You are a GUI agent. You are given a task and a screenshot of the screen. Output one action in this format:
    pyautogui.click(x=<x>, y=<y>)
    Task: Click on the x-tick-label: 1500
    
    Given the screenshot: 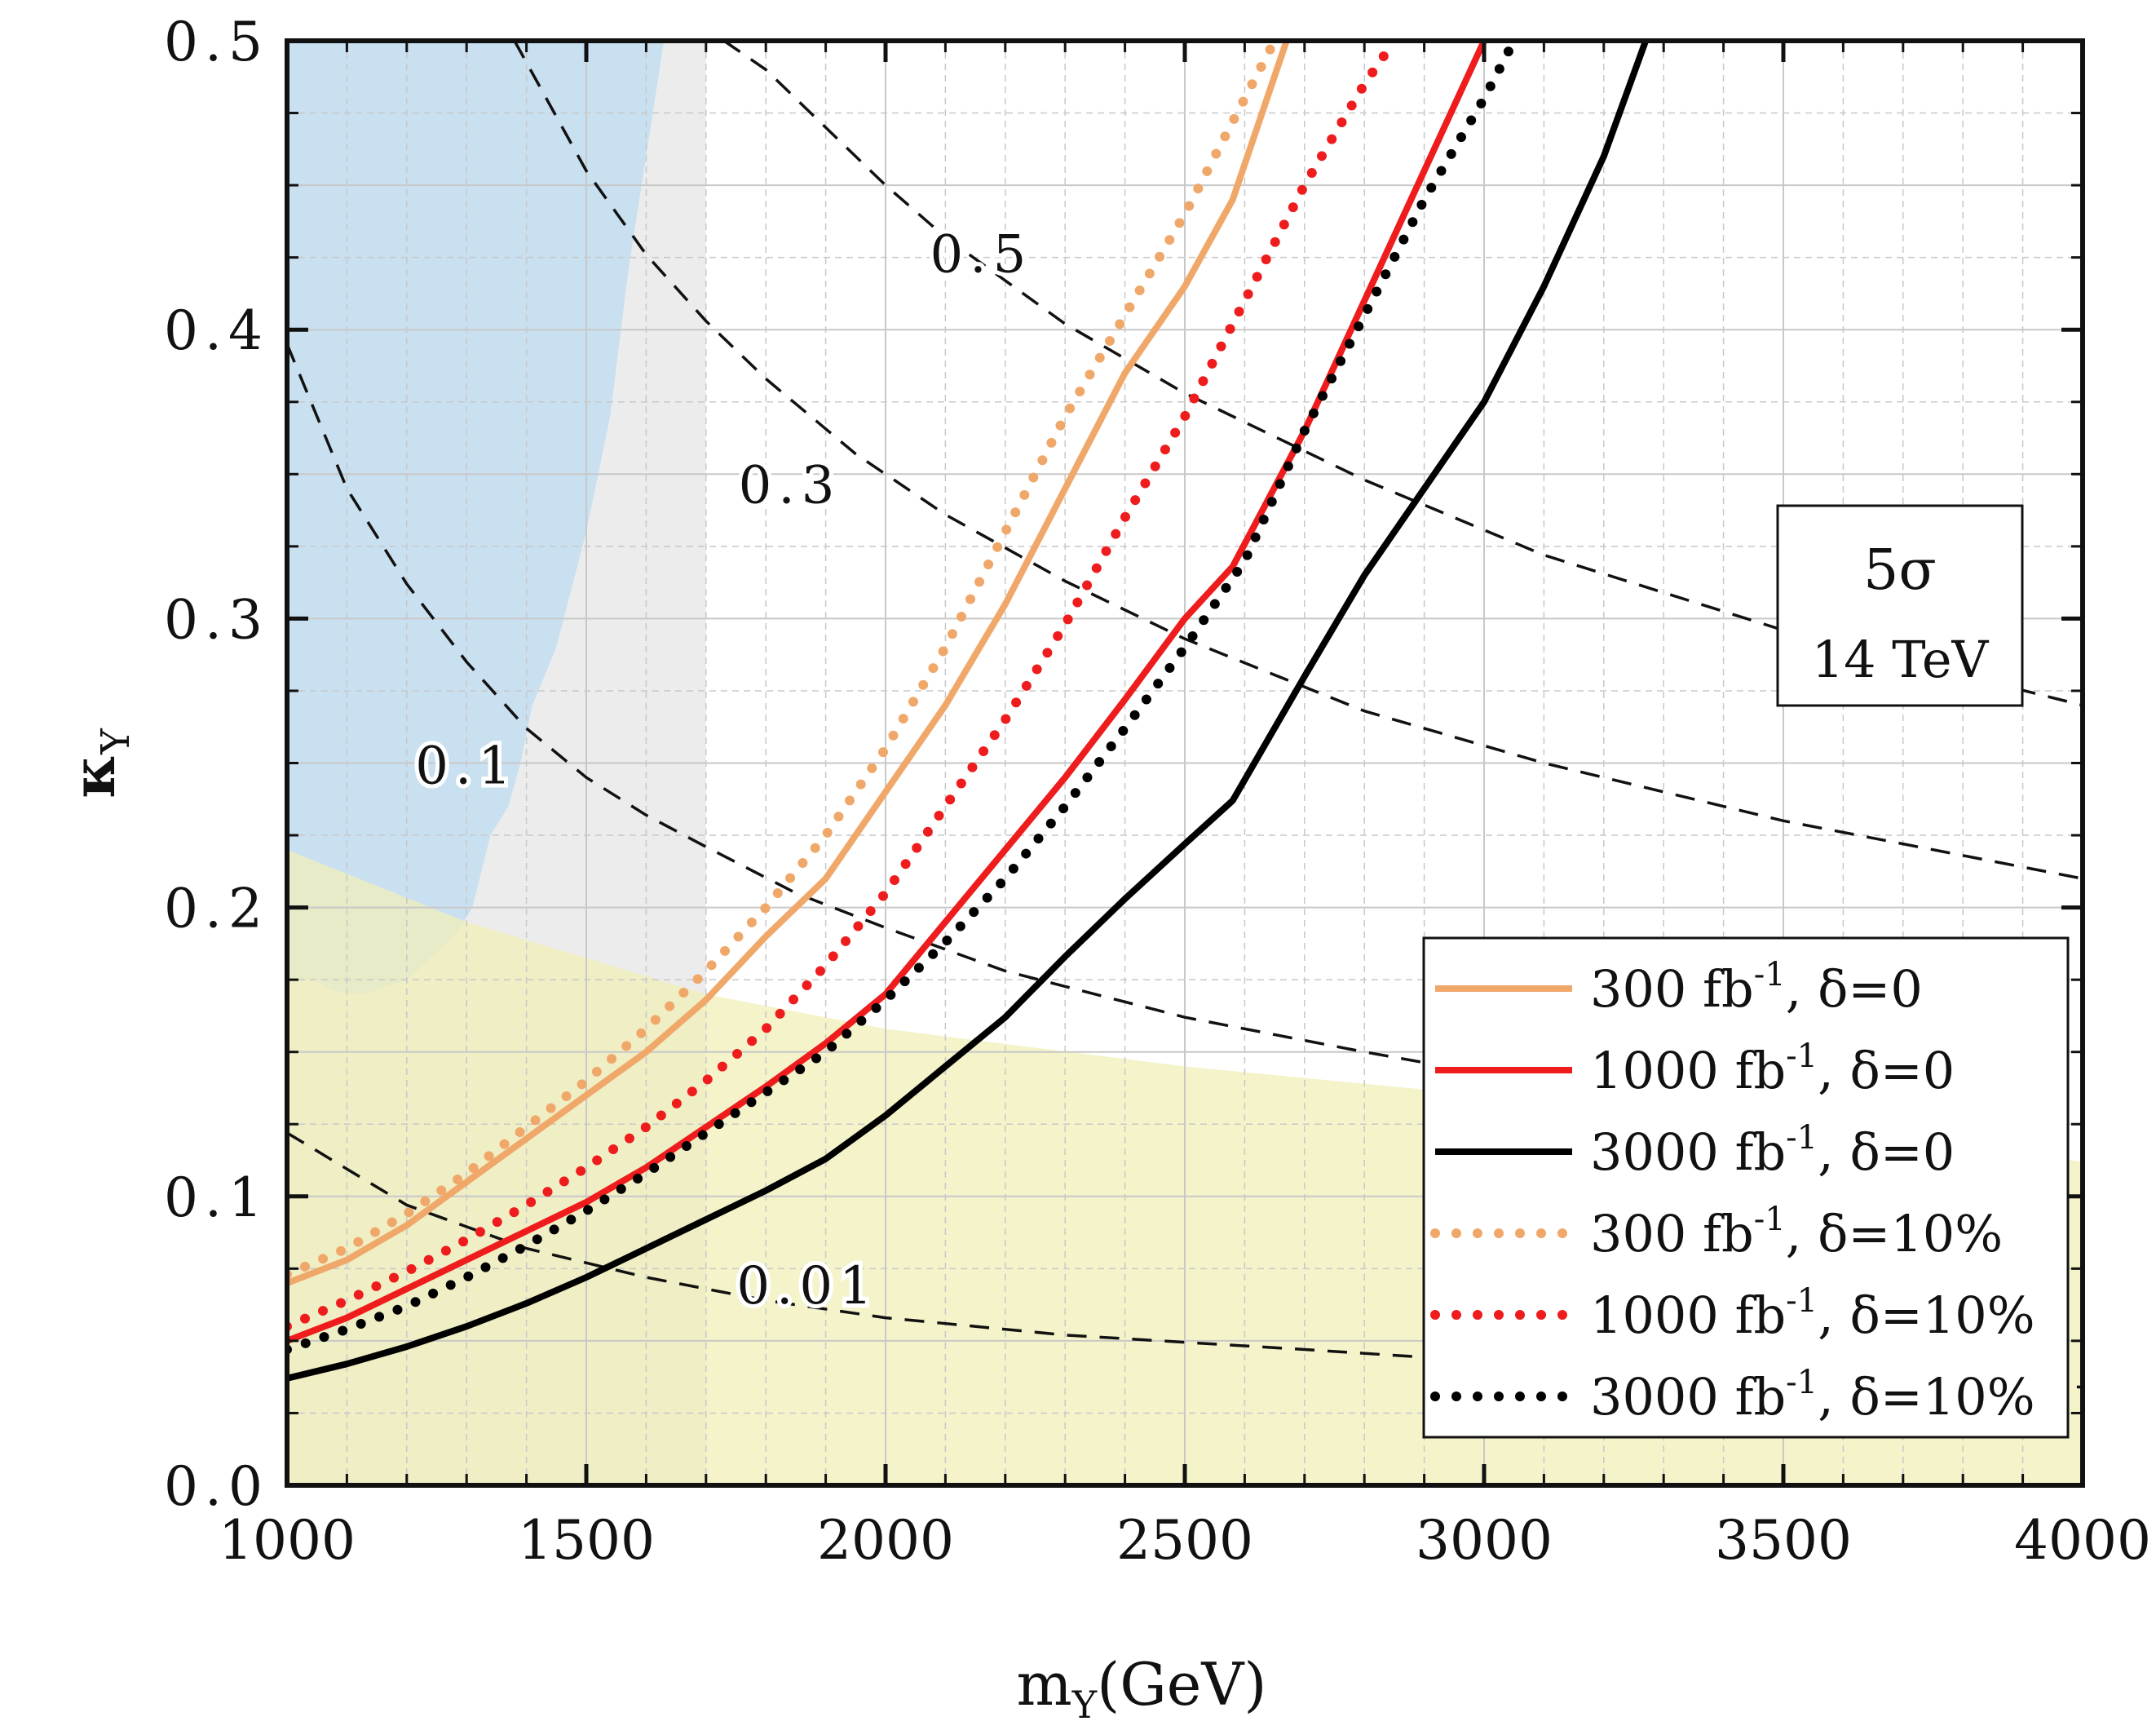 What is the action you would take?
    pyautogui.click(x=586, y=1541)
    